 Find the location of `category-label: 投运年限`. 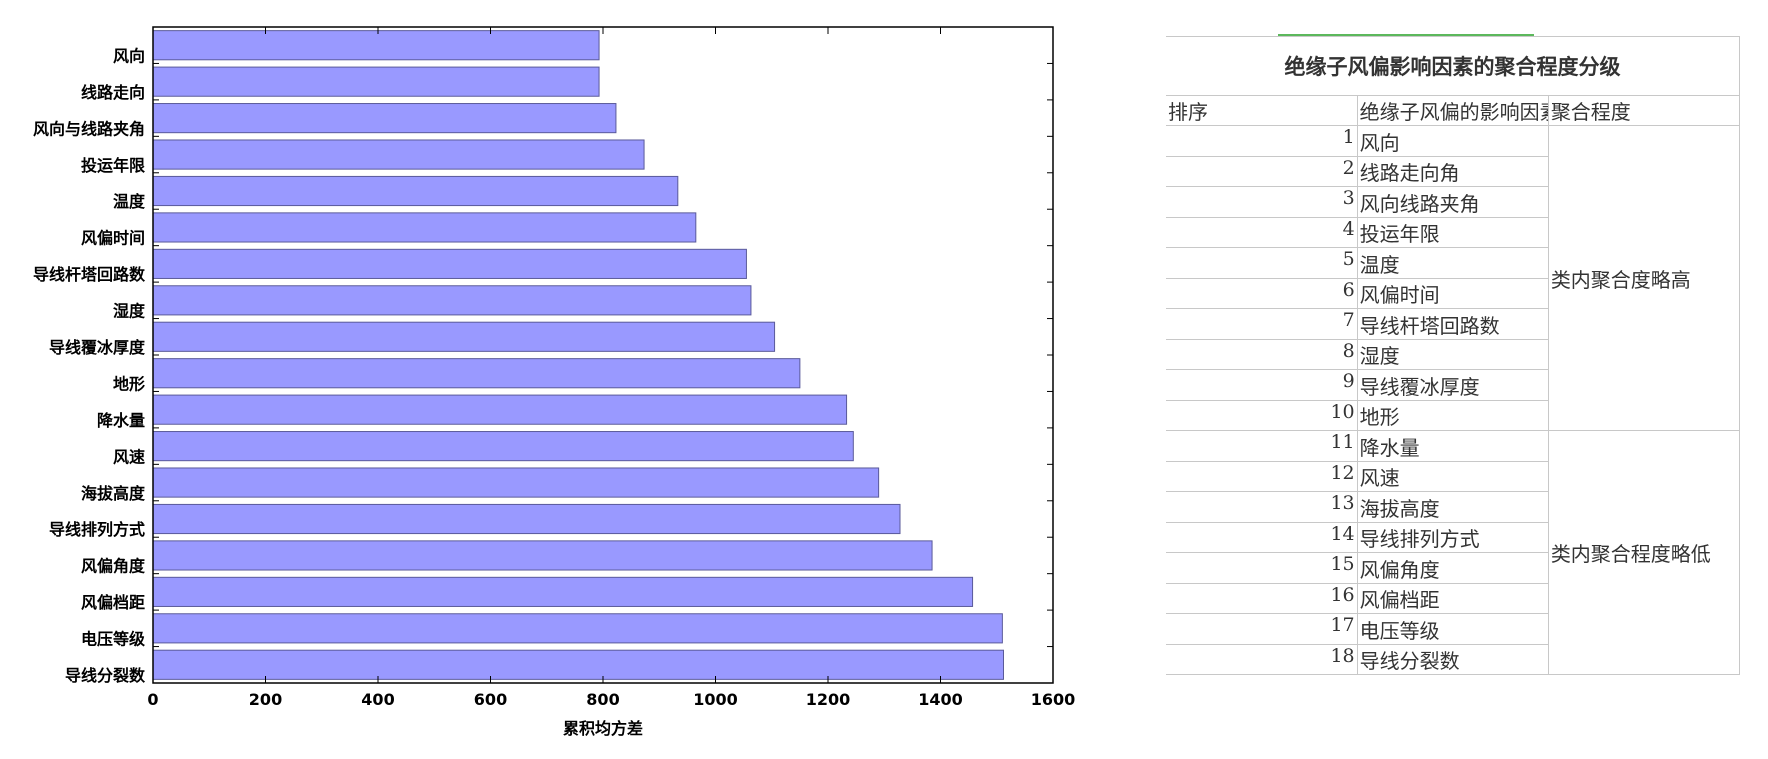

category-label: 投运年限 is located at coordinates (113, 165).